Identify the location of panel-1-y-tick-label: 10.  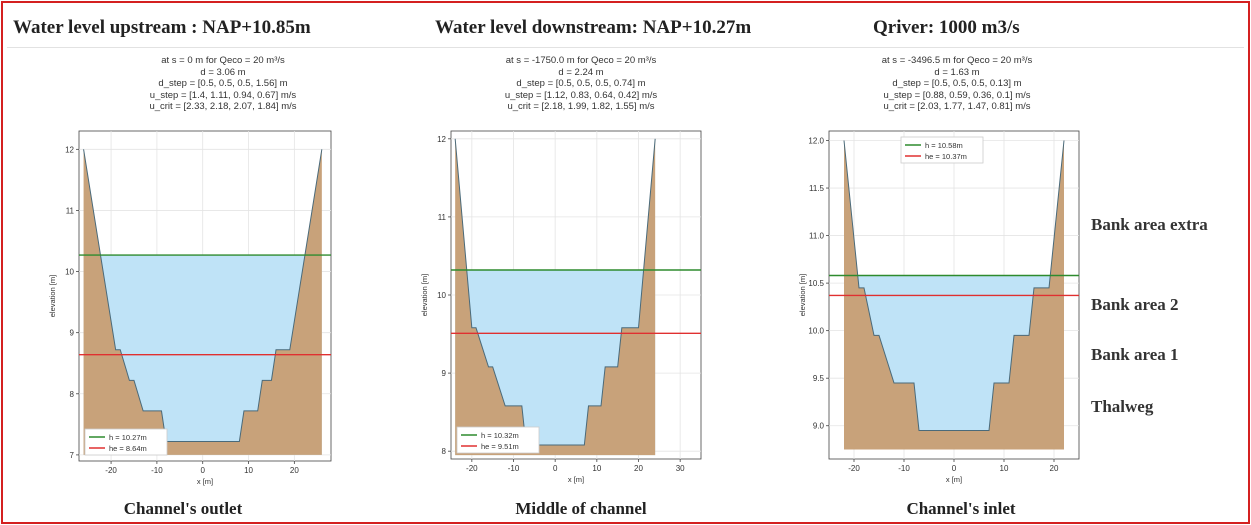
(69, 272).